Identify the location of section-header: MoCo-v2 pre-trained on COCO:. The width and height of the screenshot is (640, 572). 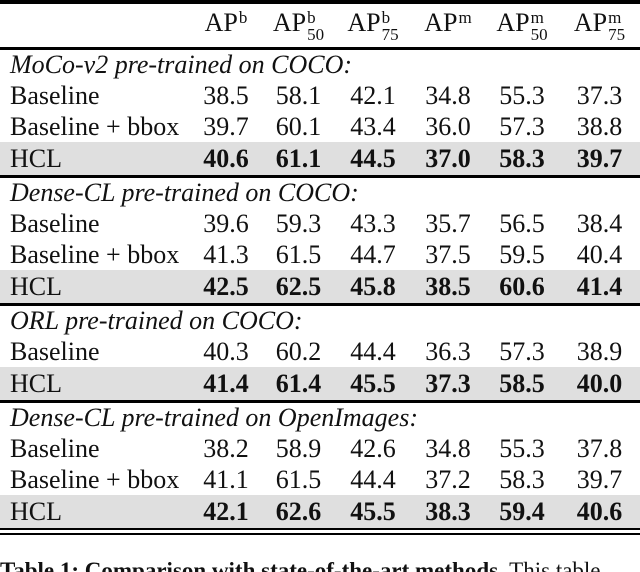
(181, 64).